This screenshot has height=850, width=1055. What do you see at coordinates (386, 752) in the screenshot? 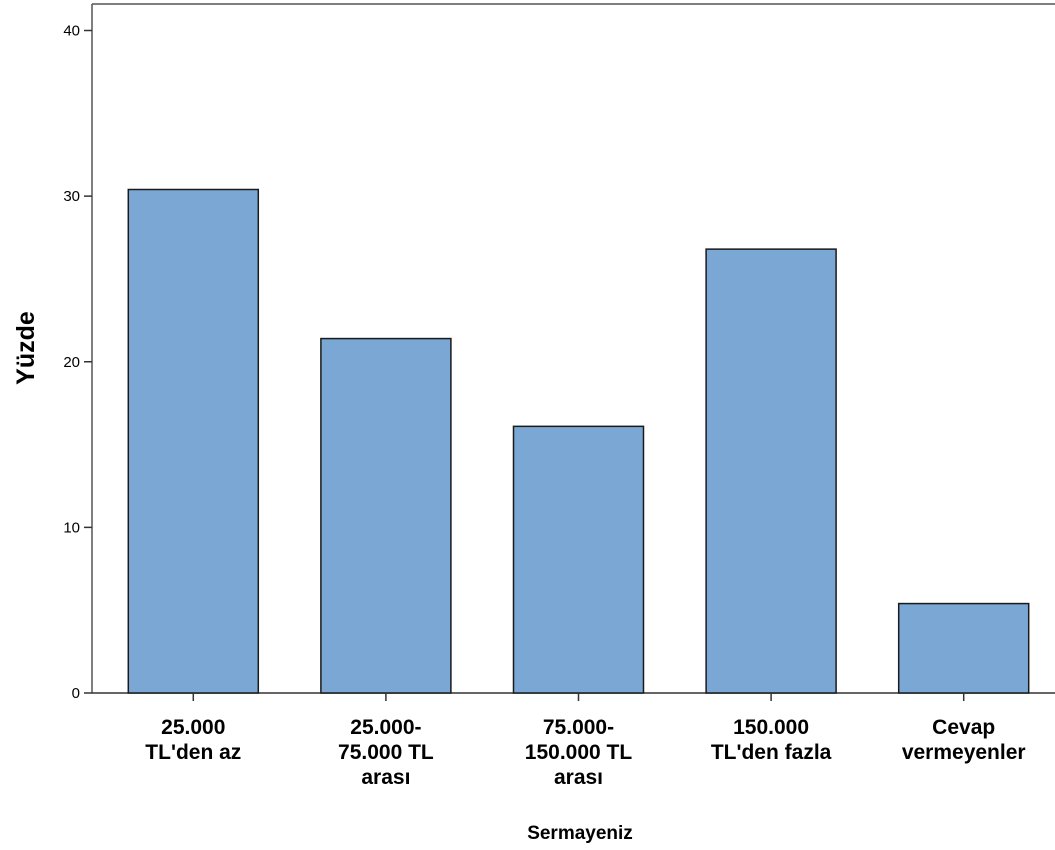
I see `x-tick-label: 75.000 TL` at bounding box center [386, 752].